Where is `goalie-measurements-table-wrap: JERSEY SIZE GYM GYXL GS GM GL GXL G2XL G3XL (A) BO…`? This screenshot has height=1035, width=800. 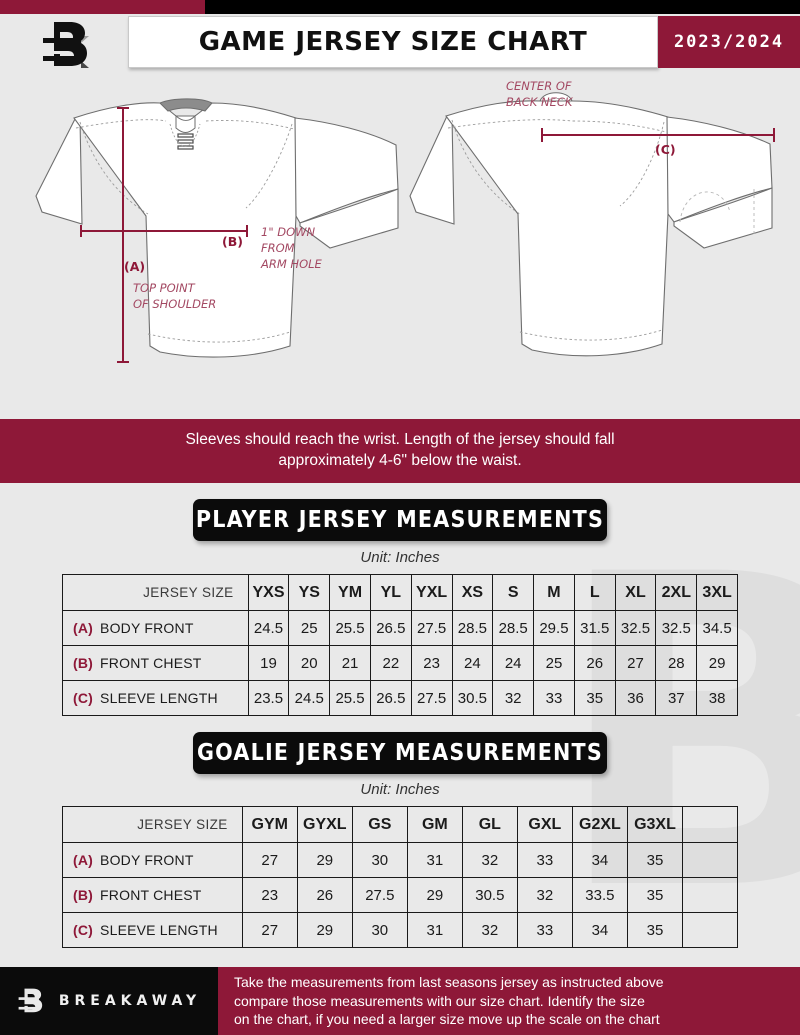
goalie-measurements-table-wrap: JERSEY SIZE GYM GYXL GS GM GL GXL G2XL G3XL (A) BO… is located at coordinates (400, 877).